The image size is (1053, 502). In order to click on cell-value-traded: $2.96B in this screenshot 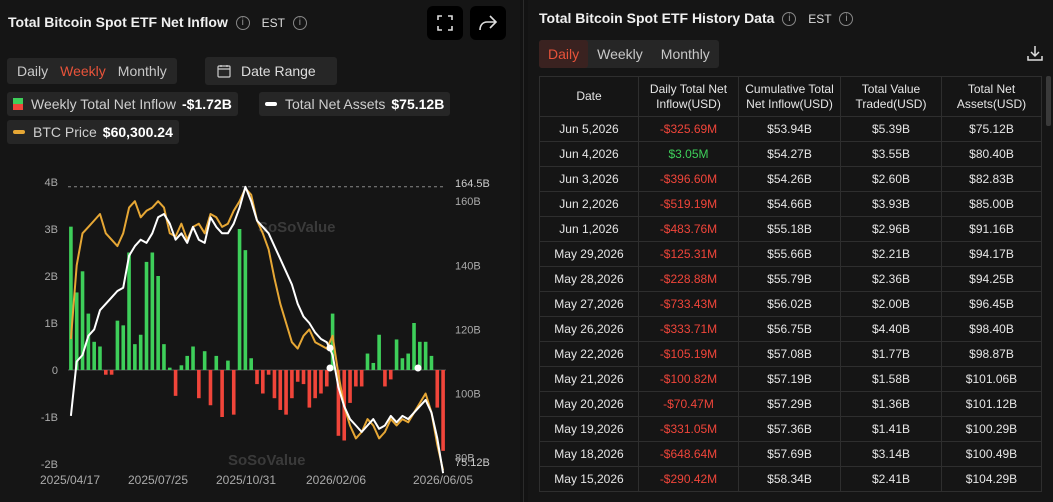, I will do `click(891, 229)`.